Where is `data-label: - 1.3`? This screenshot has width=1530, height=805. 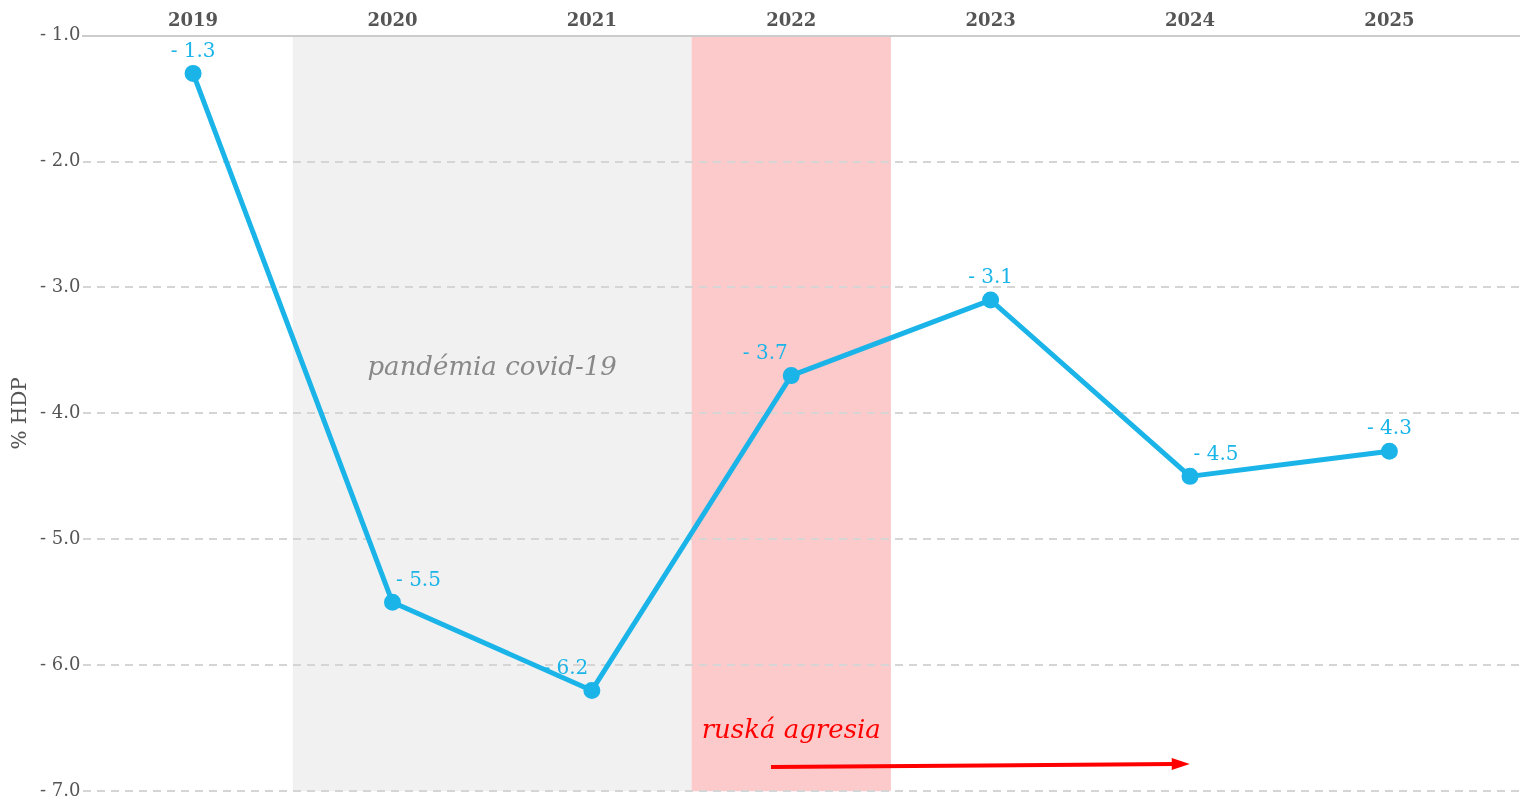
data-label: - 1.3 is located at coordinates (193, 49).